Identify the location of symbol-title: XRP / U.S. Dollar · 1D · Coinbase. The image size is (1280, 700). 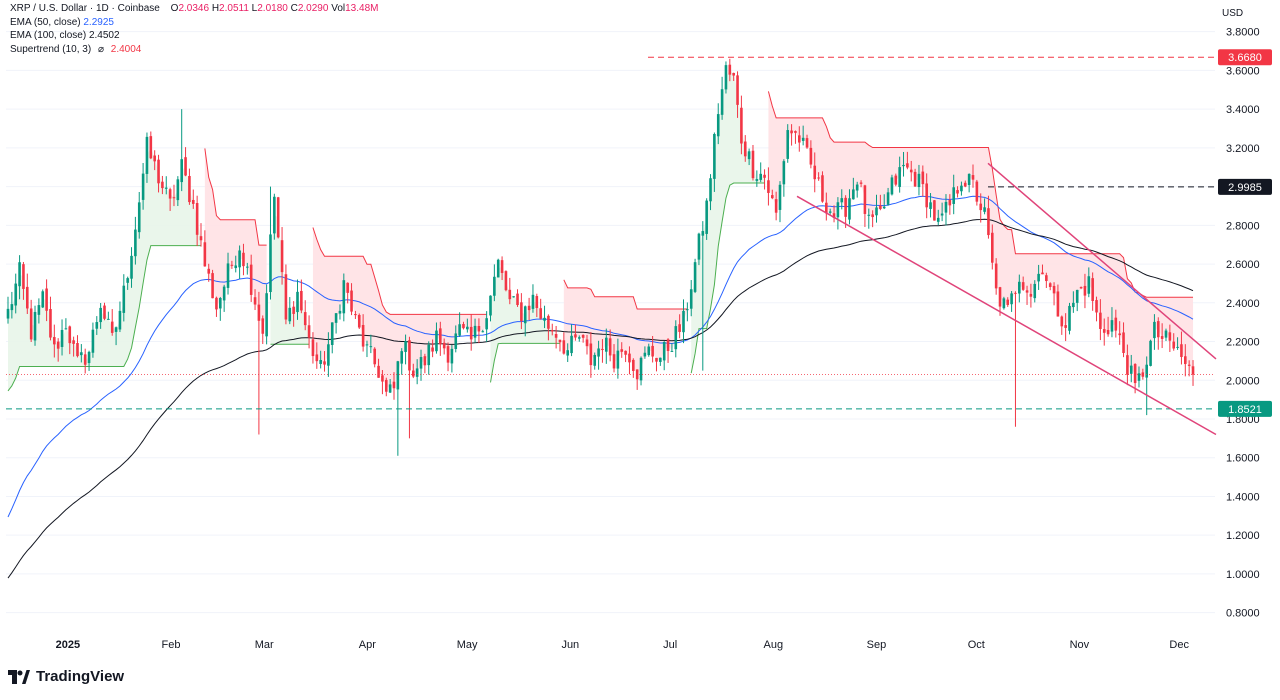
(85, 8).